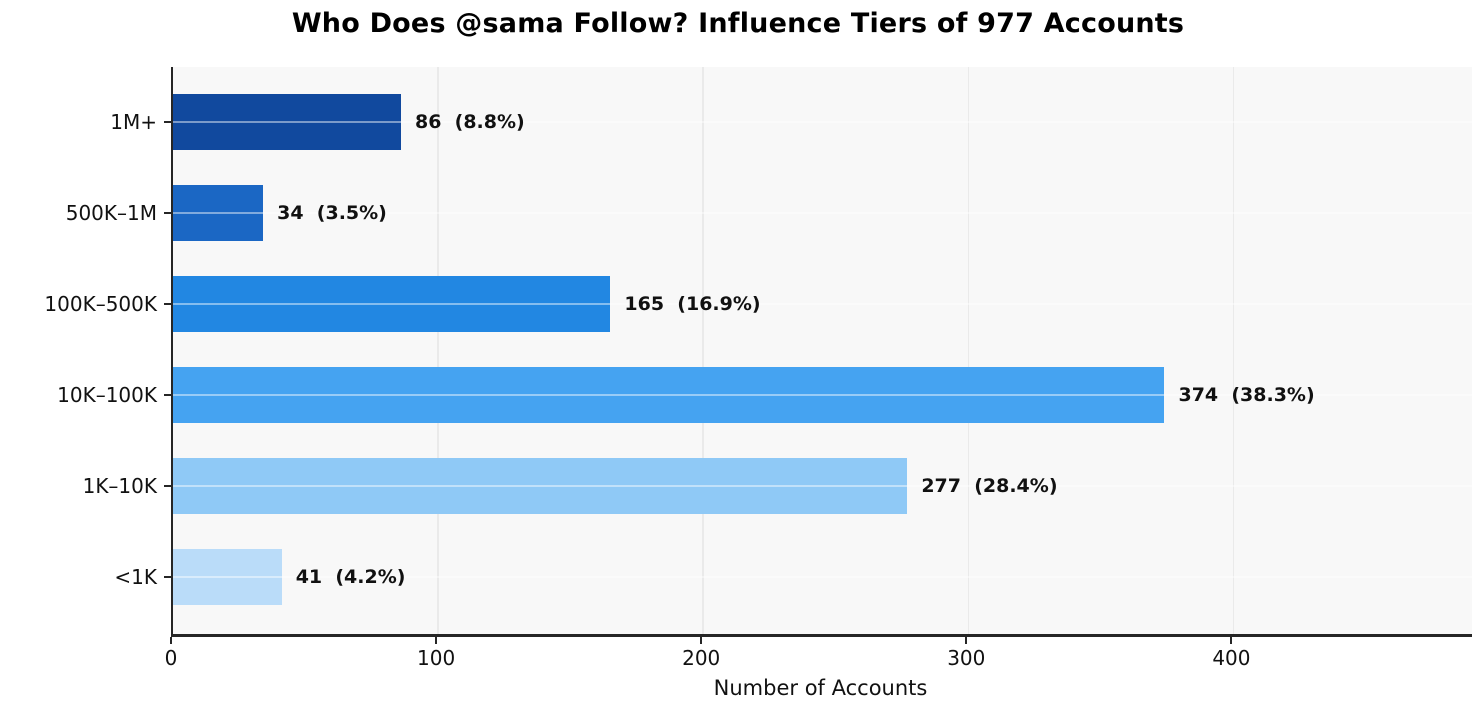  I want to click on y-tick-label: 100K–500K, so click(100, 304).